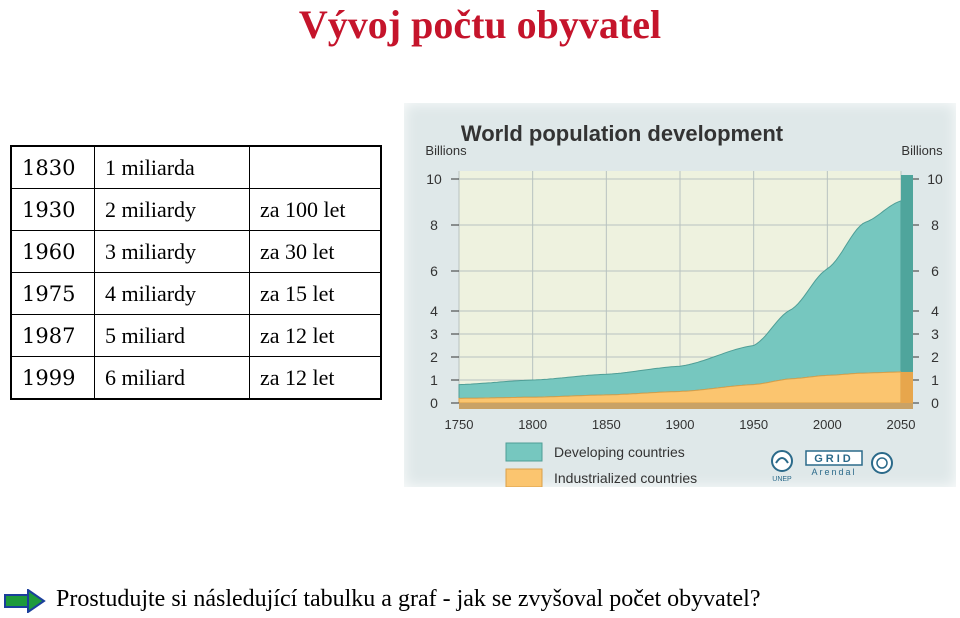 The width and height of the screenshot is (960, 618). What do you see at coordinates (827, 424) in the screenshot?
I see `x-tick-label: 2000` at bounding box center [827, 424].